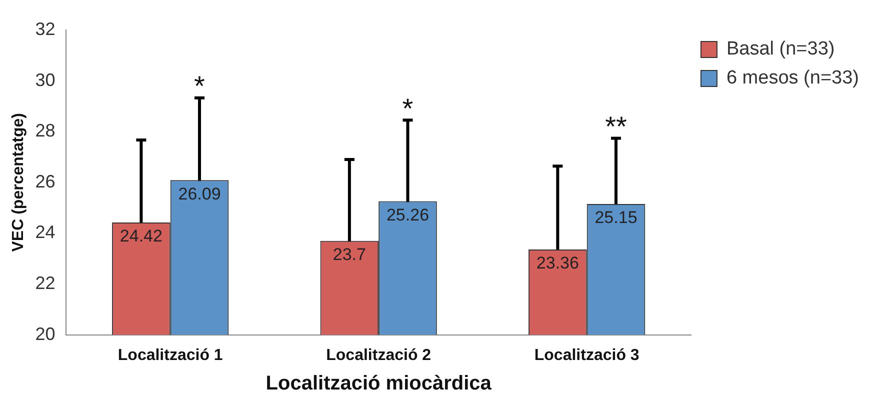 The height and width of the screenshot is (405, 874). Describe the element at coordinates (587, 355) in the screenshot. I see `x-tick-label: Localització 3` at that location.